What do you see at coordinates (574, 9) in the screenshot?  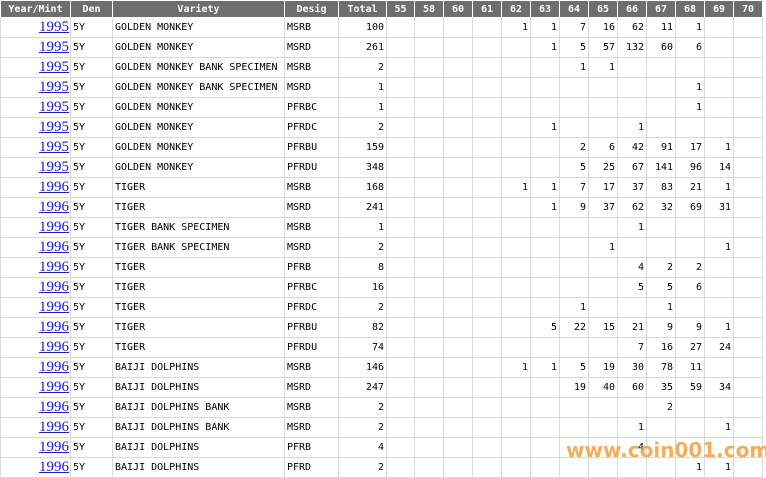 I see `column-header: 64` at bounding box center [574, 9].